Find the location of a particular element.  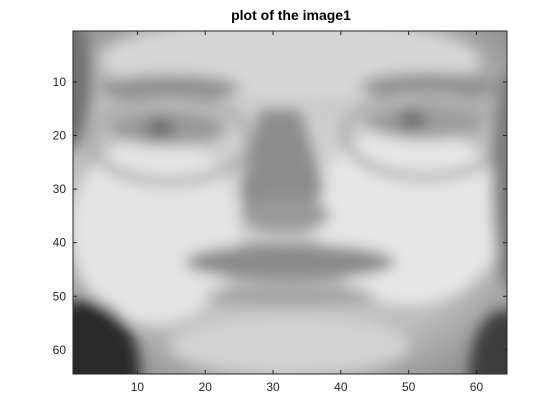

left-lens-shadow is located at coordinates (170, 140).